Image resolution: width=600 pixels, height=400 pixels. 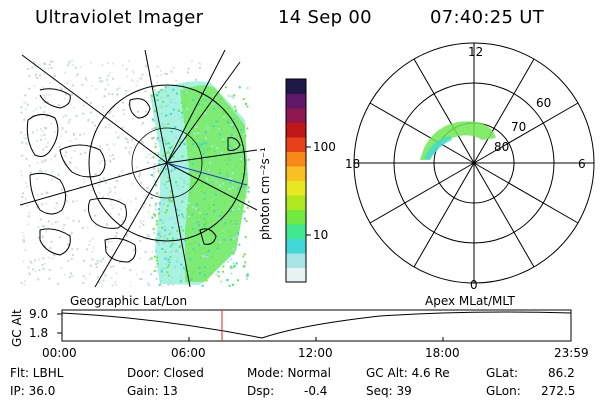 I want to click on date-label: 14 Sep 00, so click(x=325, y=17).